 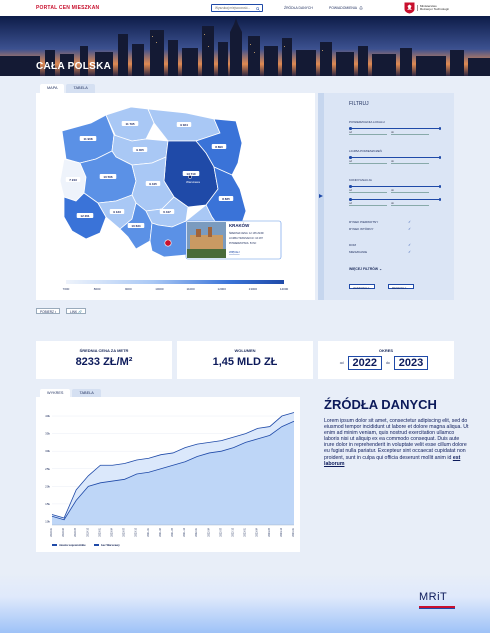 What do you see at coordinates (55, 393) in the screenshot?
I see `tab-chart: WYKRES` at bounding box center [55, 393].